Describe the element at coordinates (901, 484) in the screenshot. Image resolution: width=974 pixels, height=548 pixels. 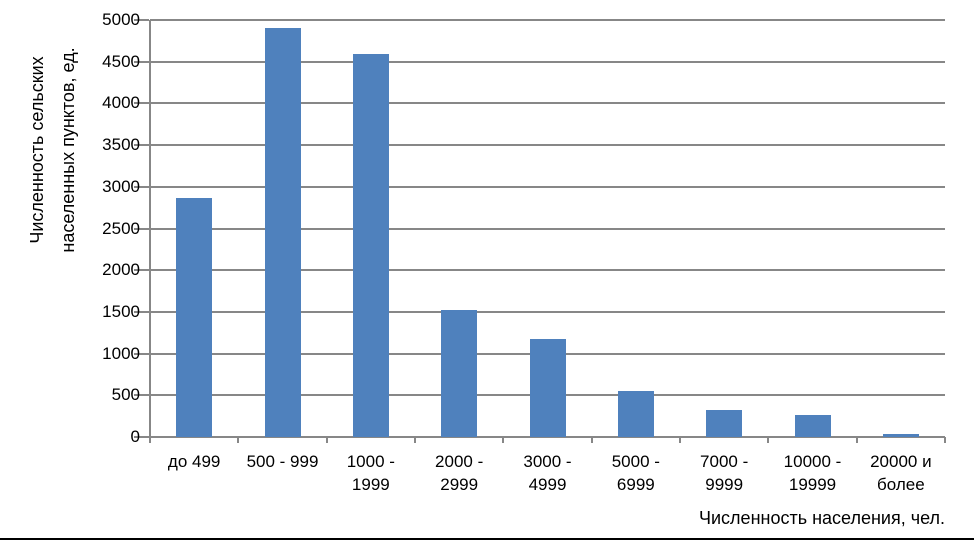
I see `x-category-label-line: более` at that location.